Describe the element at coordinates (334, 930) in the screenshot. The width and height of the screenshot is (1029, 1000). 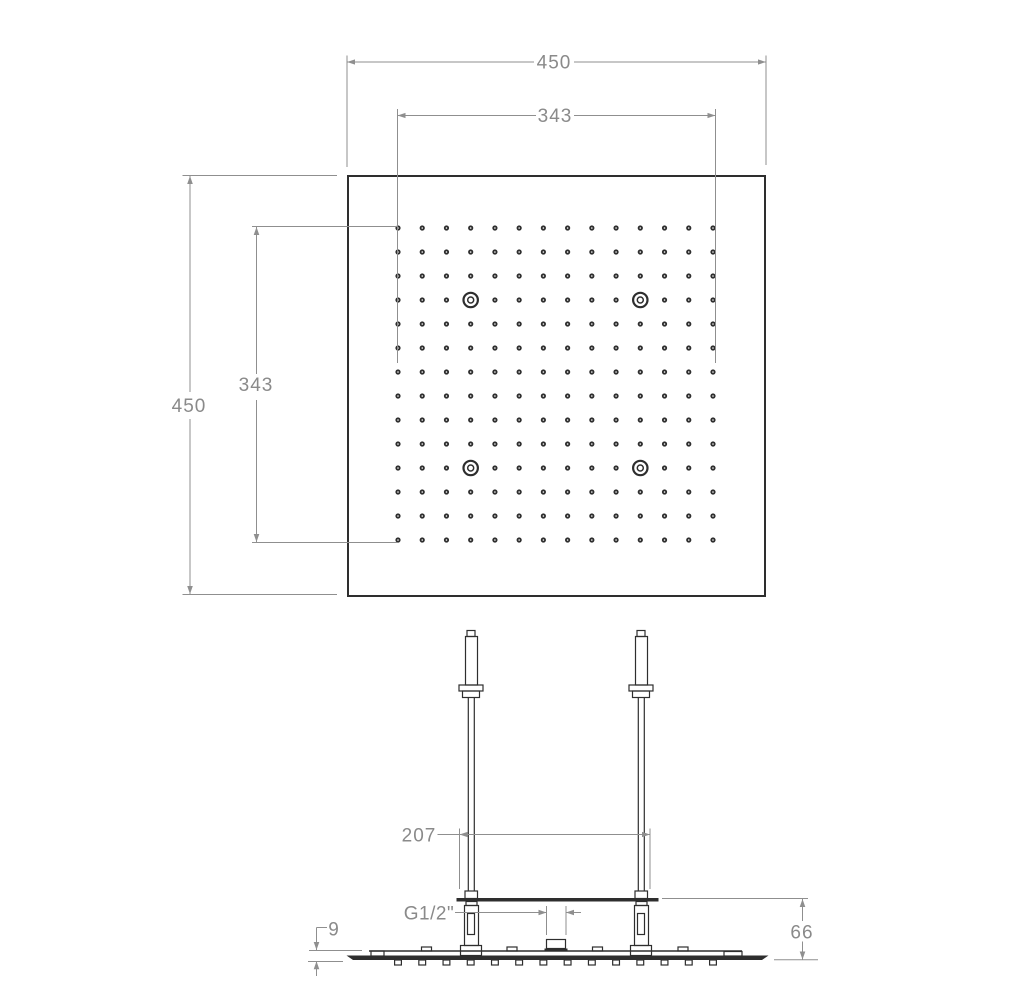
I see `dim-panel-thickness-label: 9` at that location.